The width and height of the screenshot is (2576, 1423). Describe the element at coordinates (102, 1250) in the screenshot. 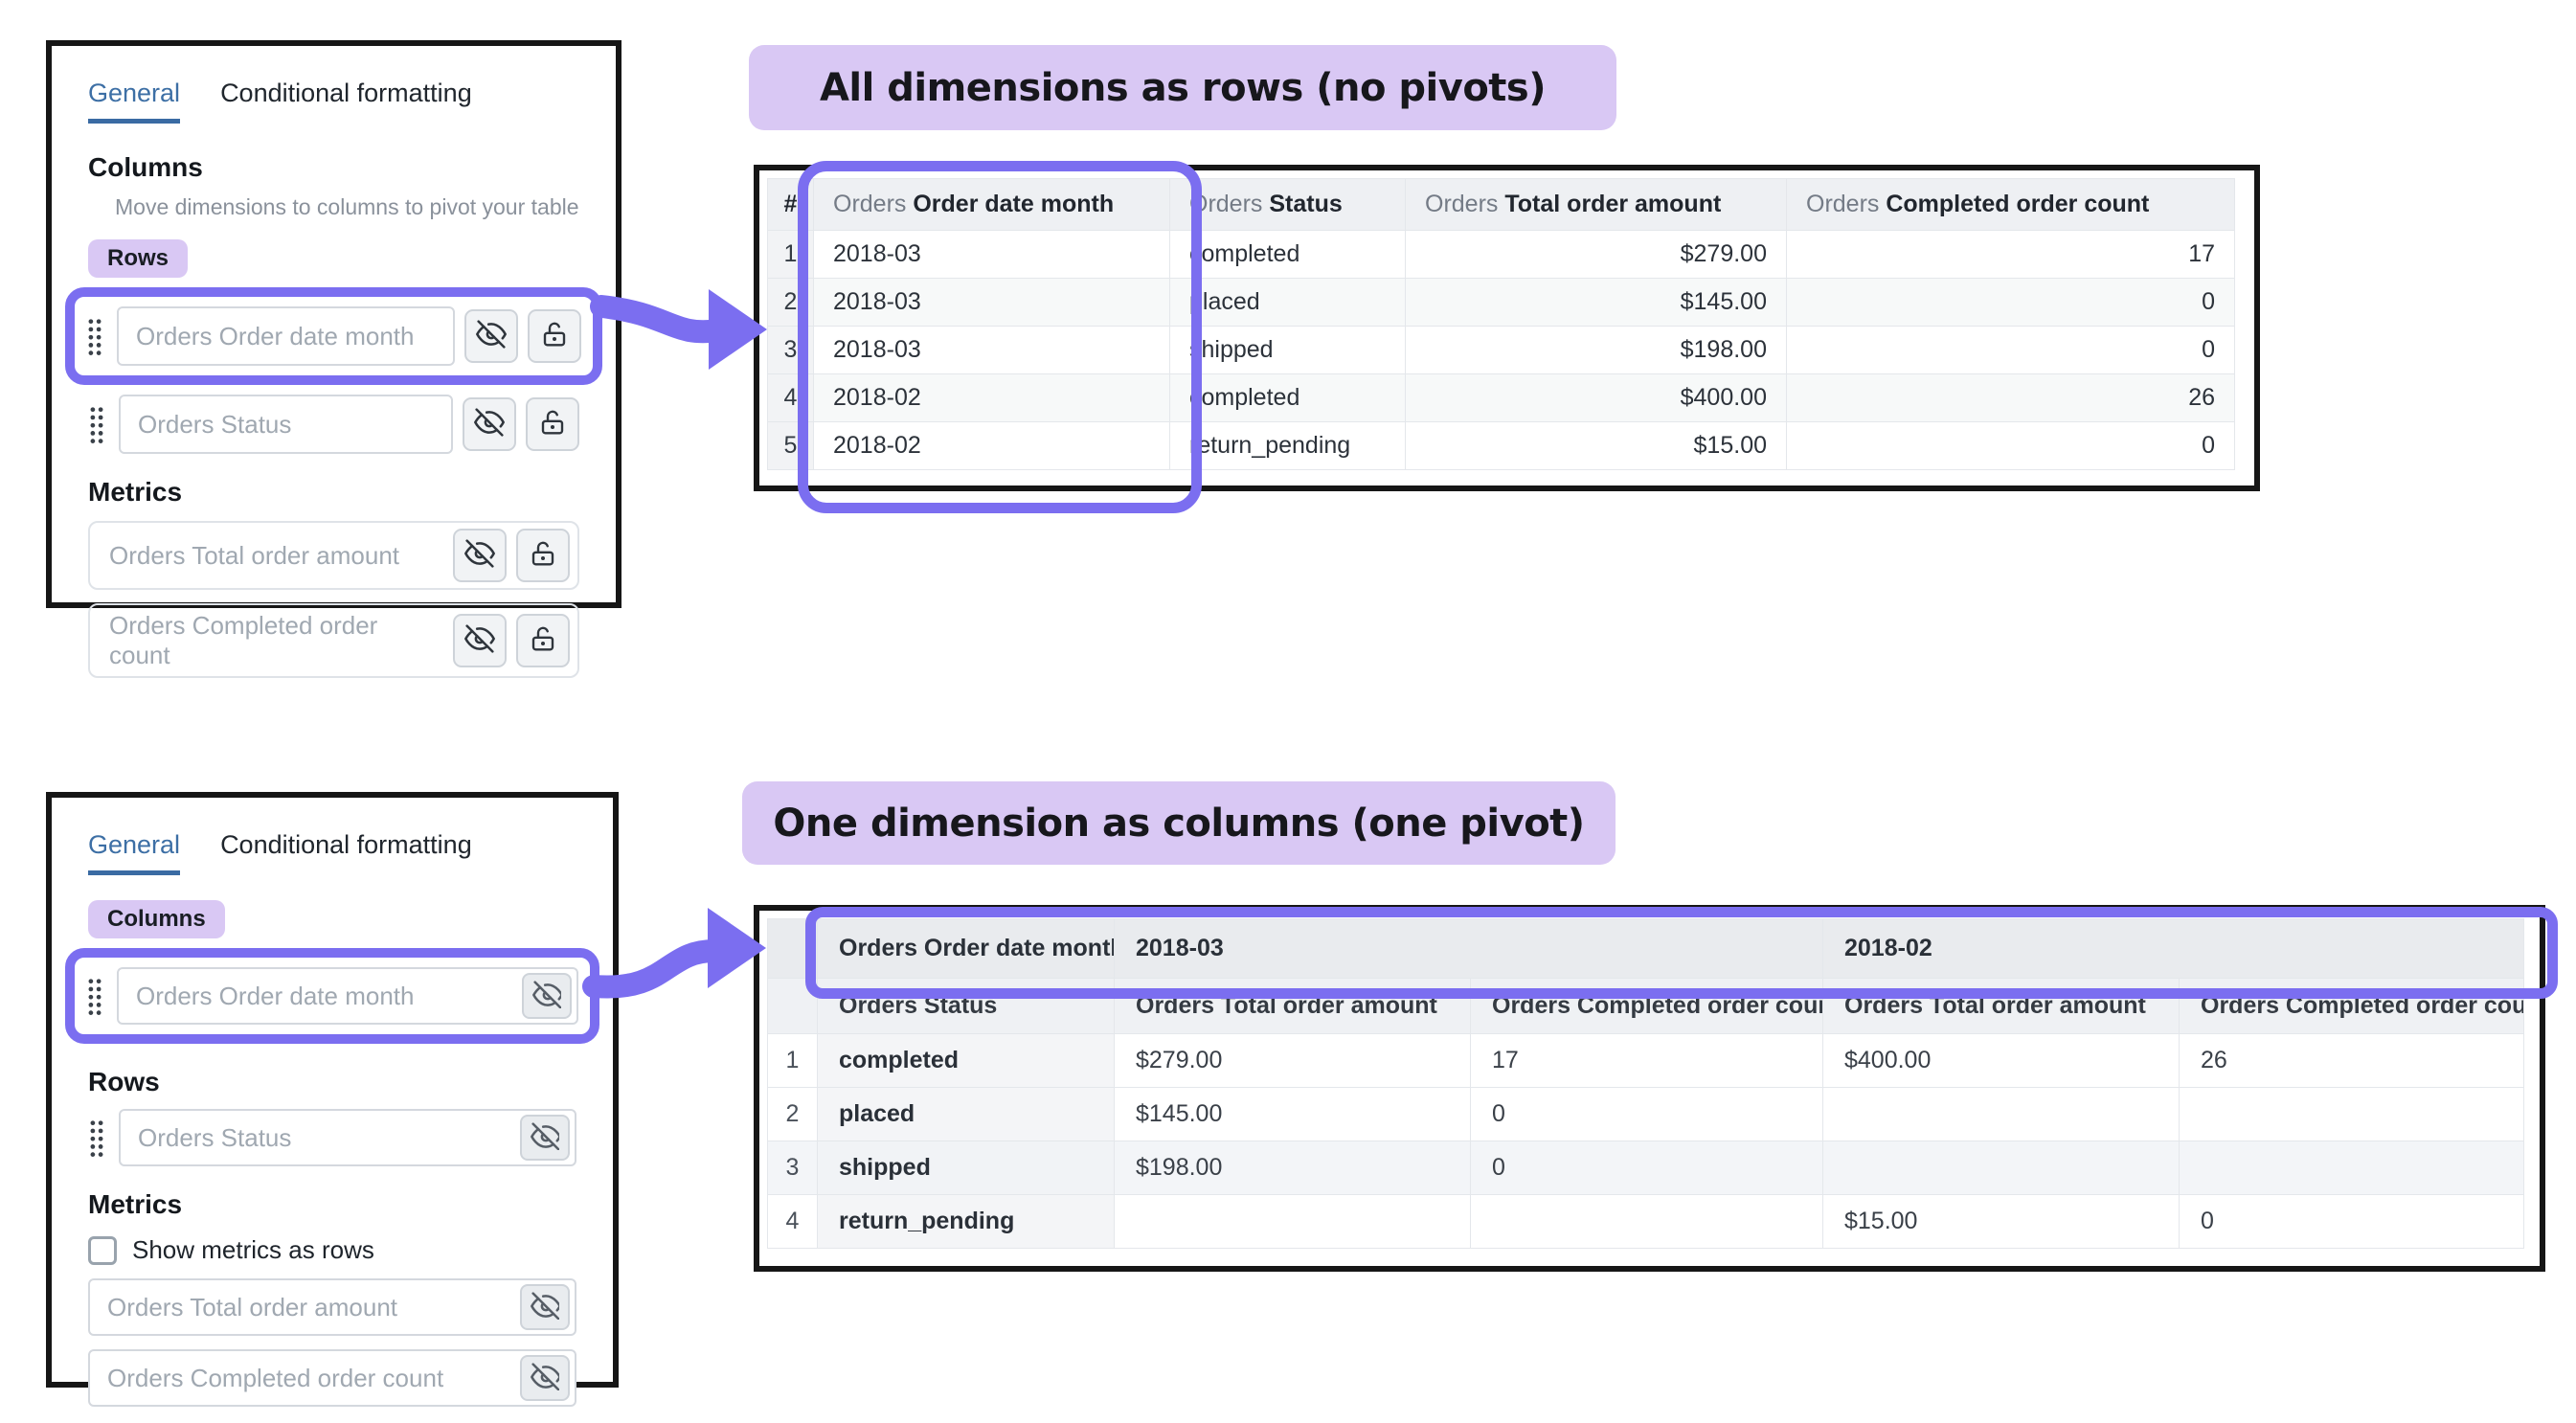

I see `show-metrics-as-rows-checkbox` at that location.